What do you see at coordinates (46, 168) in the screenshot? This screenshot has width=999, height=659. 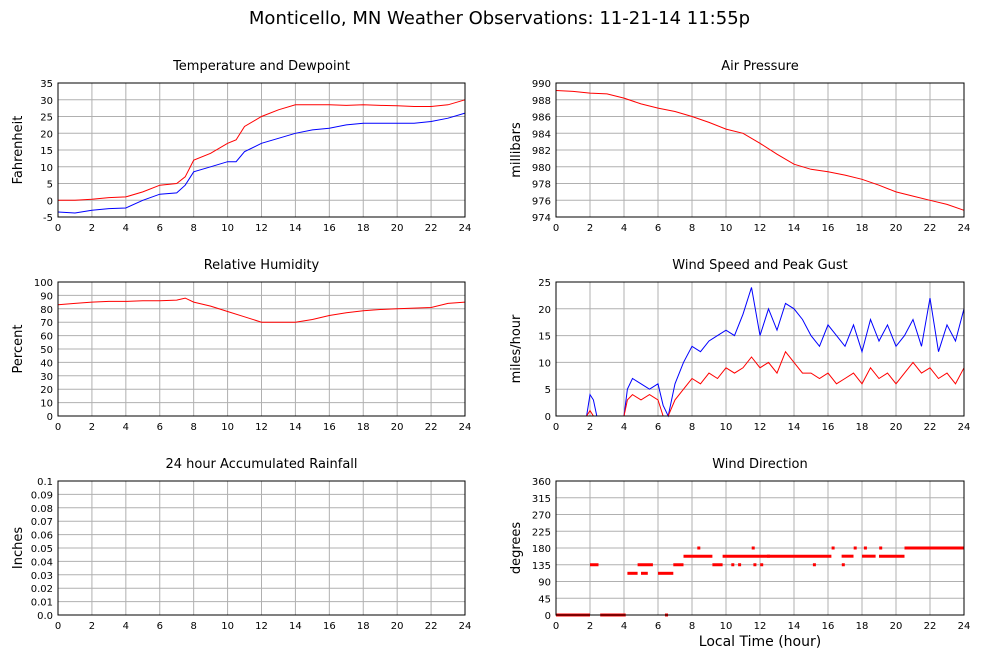 I see `y-tick-label: 10` at bounding box center [46, 168].